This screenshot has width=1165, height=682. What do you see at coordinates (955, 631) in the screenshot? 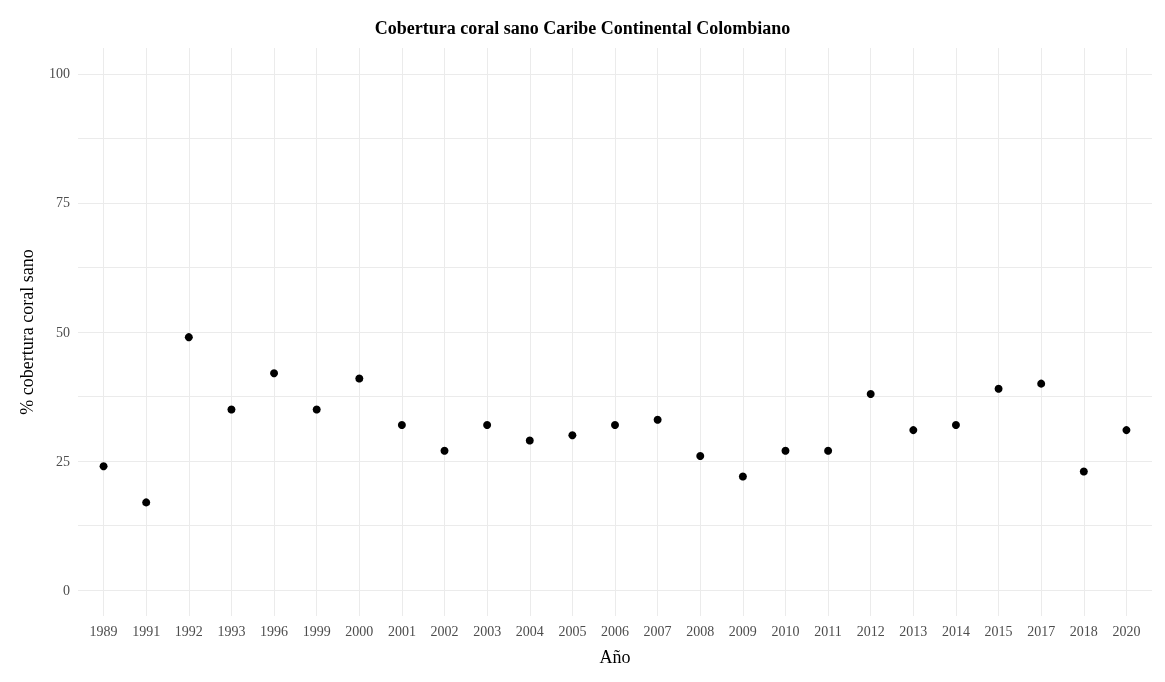
I see `x-tick-label: 2014` at bounding box center [955, 631].